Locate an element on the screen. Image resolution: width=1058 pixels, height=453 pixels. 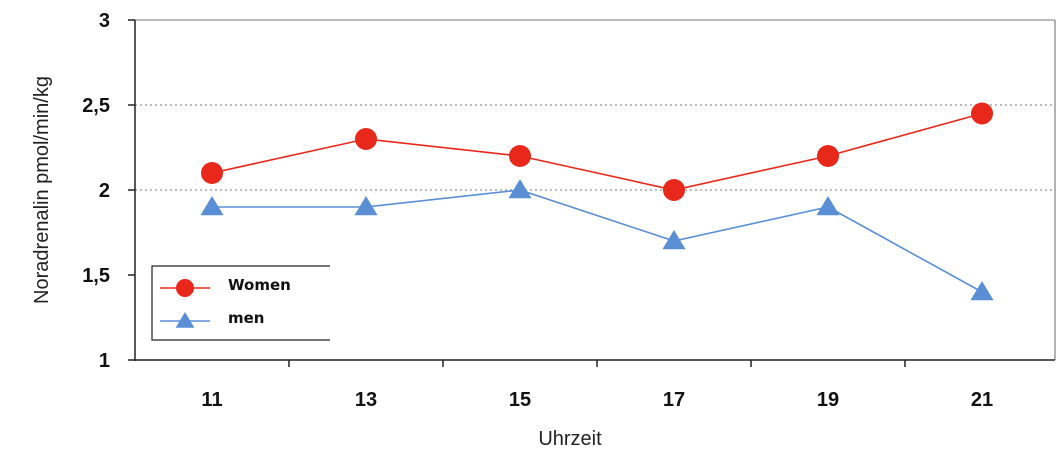
x-tick-label: 21 is located at coordinates (982, 400).